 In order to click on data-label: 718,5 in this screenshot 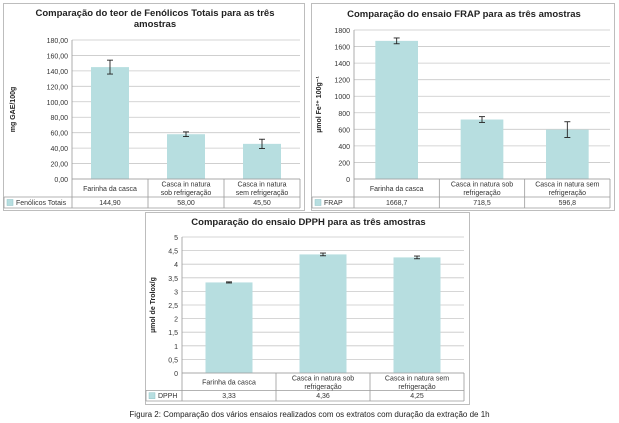, I will do `click(482, 203)`.